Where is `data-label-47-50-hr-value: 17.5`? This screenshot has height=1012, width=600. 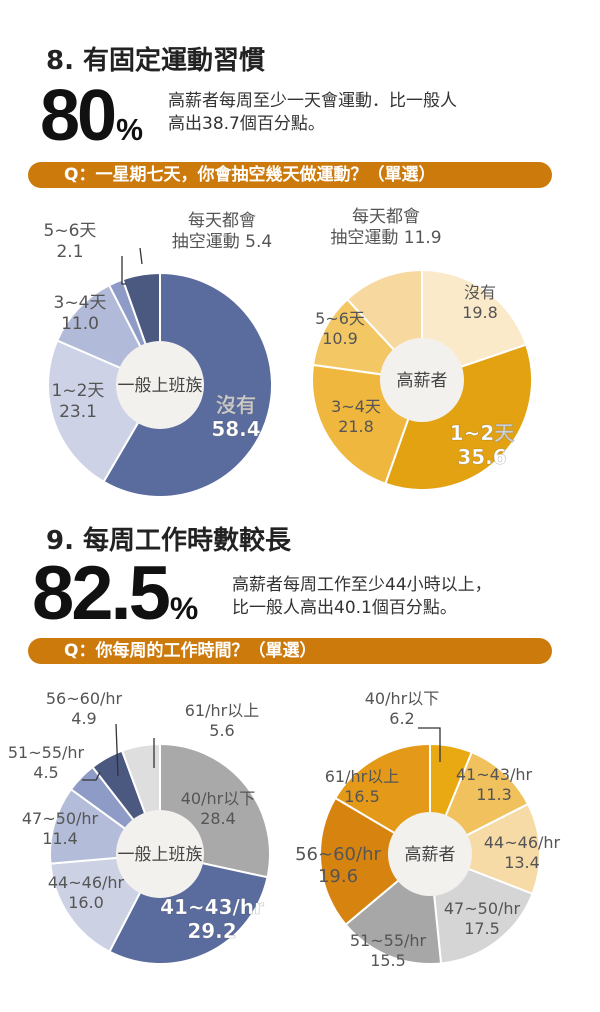
data-label-47-50-hr-value: 17.5 is located at coordinates (482, 928).